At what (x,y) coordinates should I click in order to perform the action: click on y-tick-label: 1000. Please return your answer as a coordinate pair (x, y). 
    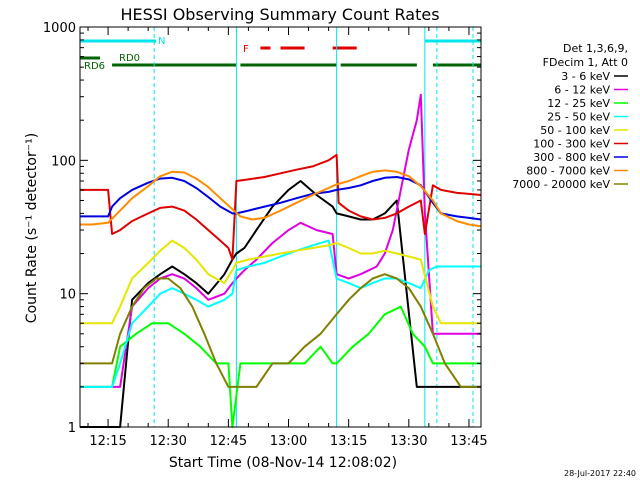
    Looking at the image, I should click on (59, 28).